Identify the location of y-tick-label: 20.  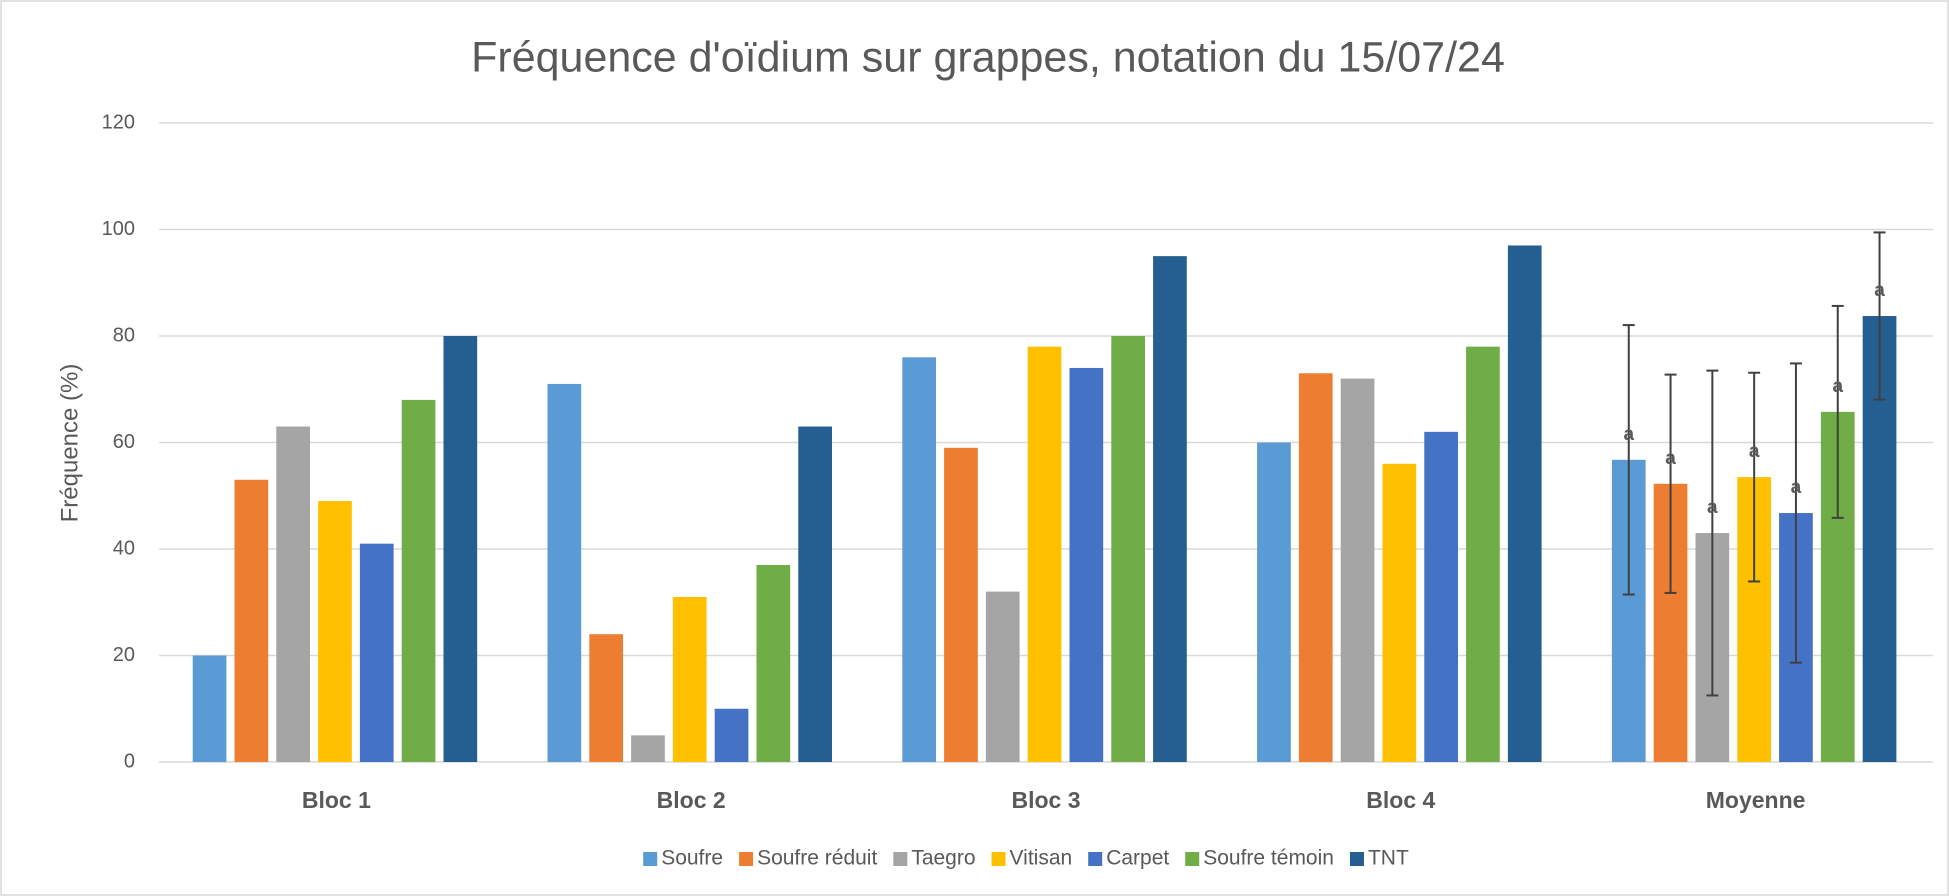
(124, 655).